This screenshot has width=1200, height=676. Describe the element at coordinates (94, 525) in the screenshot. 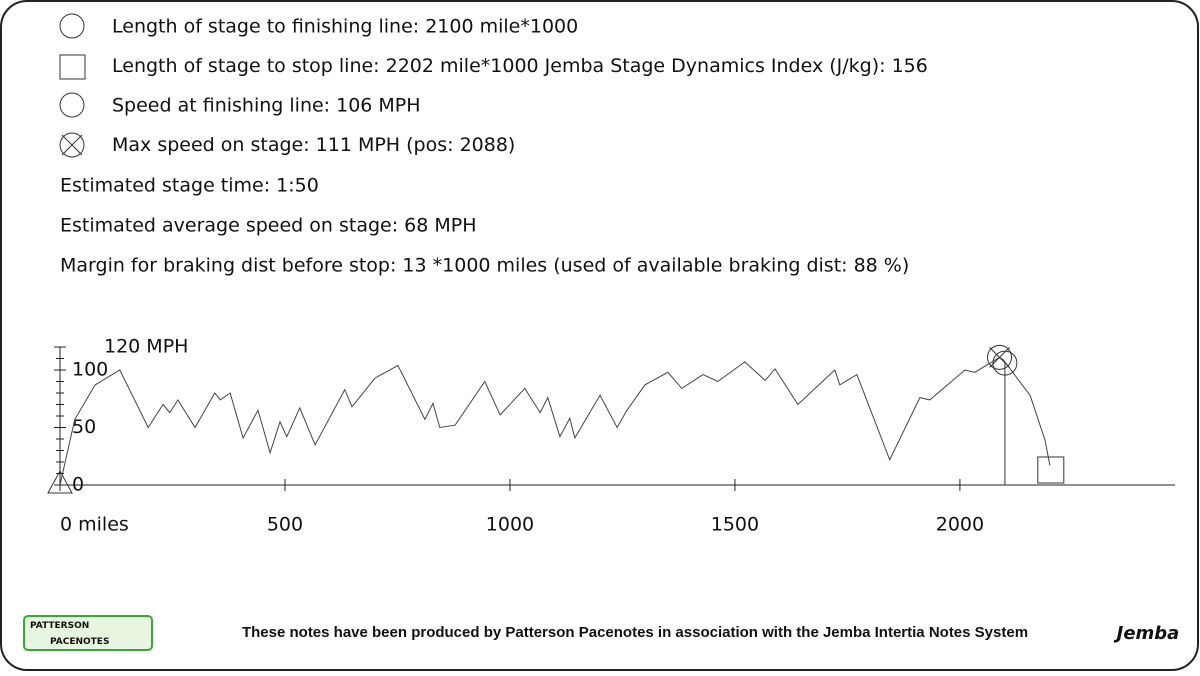

I see `x-tick-label: 0 miles` at that location.